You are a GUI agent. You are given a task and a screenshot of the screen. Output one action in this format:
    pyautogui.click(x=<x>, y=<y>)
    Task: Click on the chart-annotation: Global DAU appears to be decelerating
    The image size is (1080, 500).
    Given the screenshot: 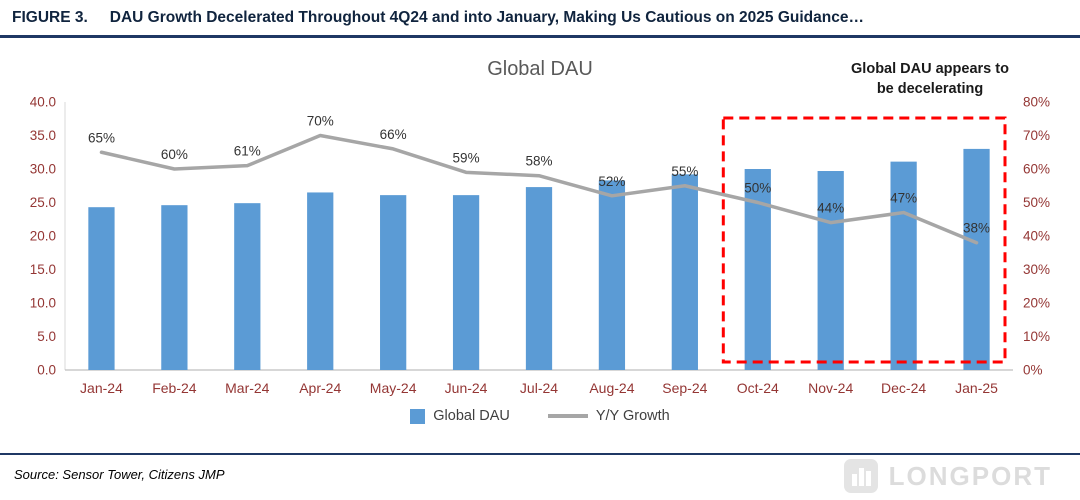 What is the action you would take?
    pyautogui.click(x=930, y=79)
    